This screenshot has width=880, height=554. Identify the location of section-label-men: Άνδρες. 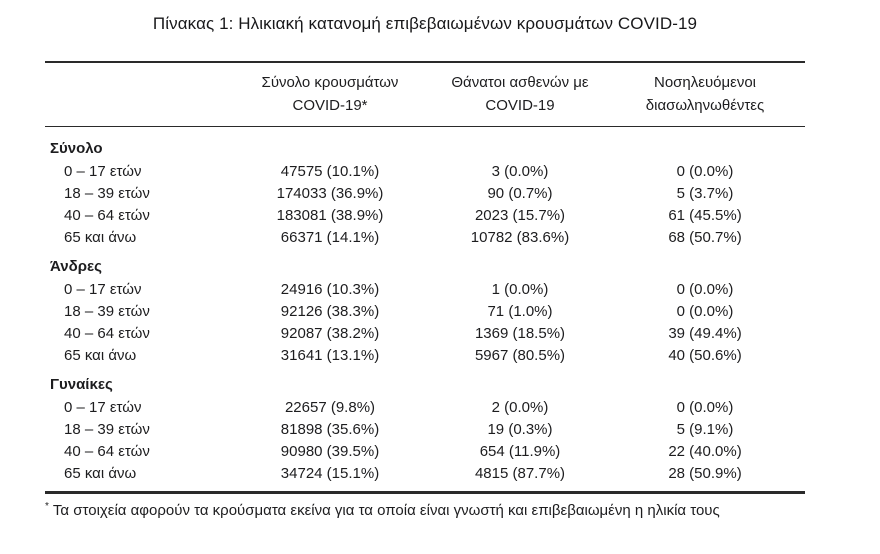
(76, 266).